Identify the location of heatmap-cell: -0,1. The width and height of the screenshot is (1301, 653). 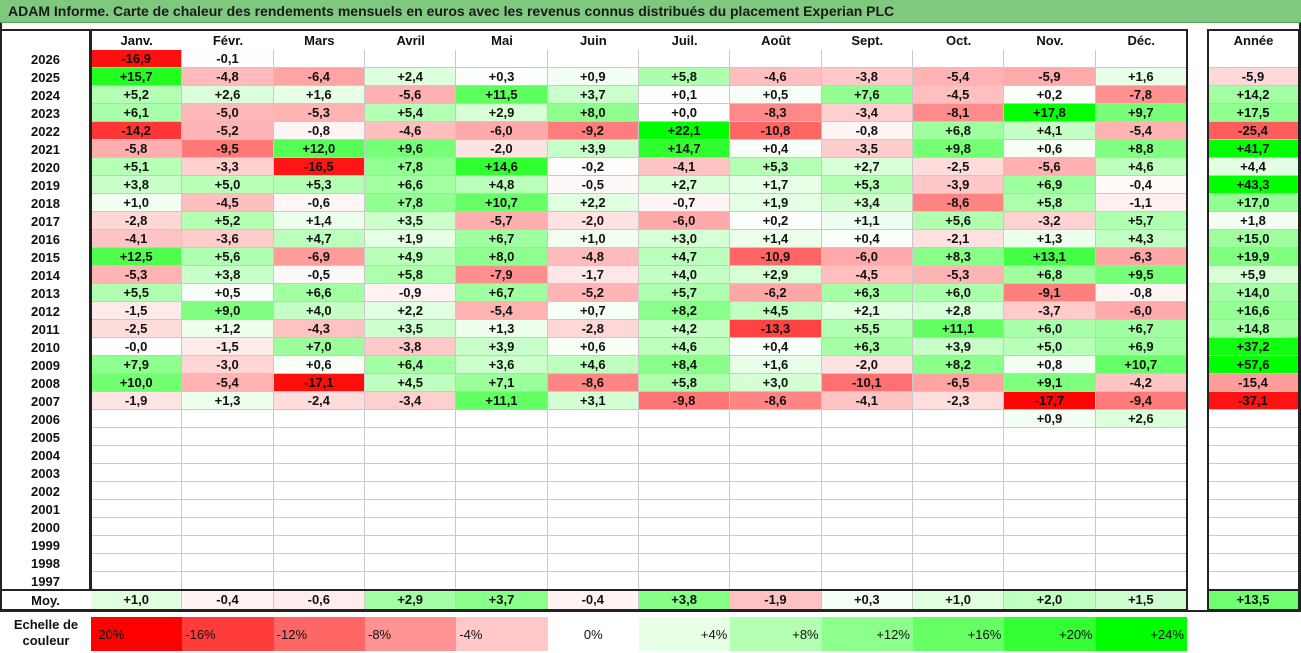
(228, 59).